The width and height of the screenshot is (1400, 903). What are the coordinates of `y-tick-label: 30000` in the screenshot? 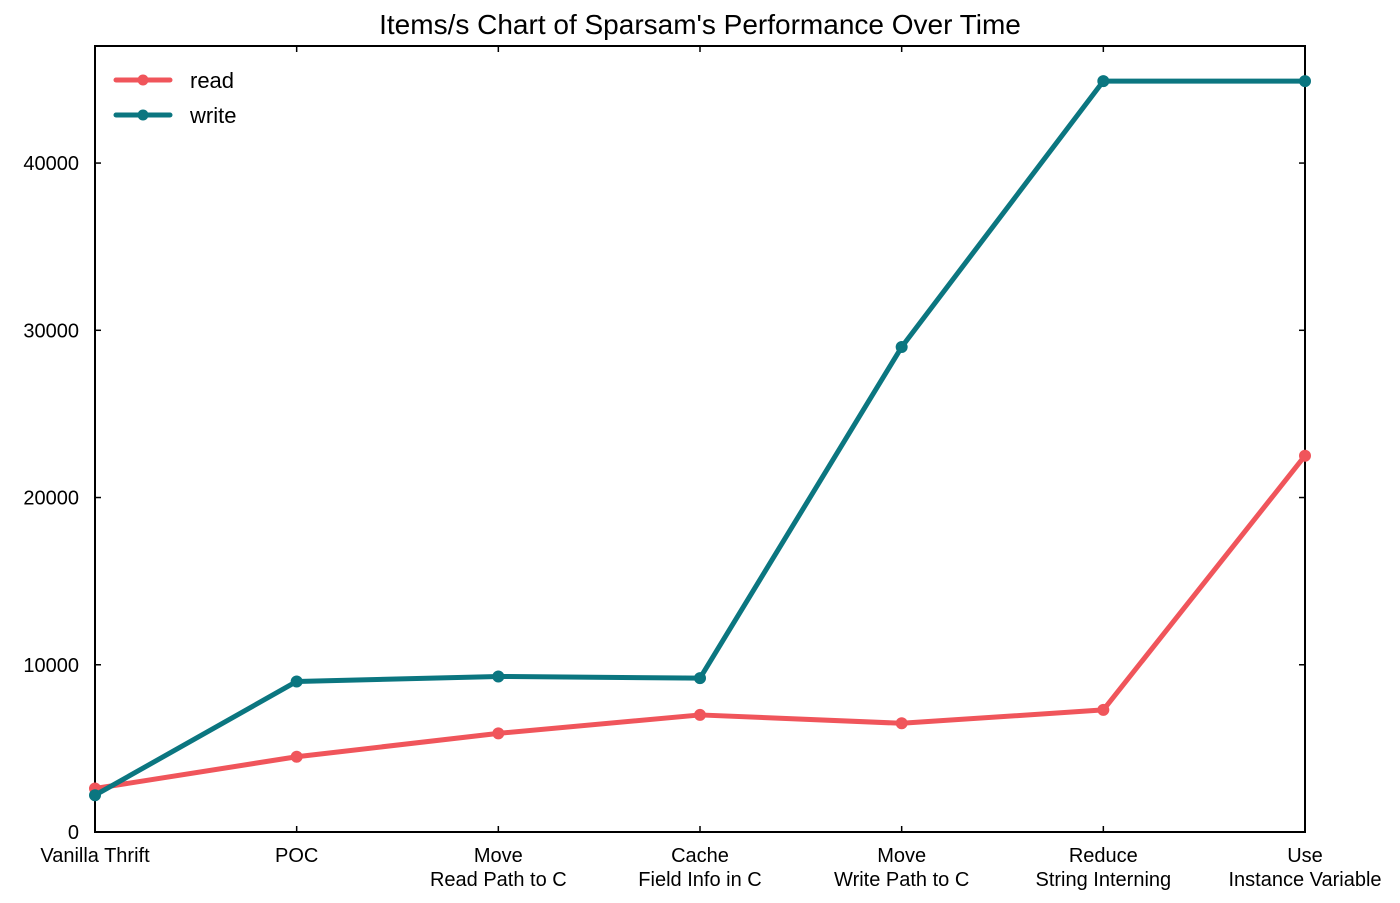 It's located at (51, 331).